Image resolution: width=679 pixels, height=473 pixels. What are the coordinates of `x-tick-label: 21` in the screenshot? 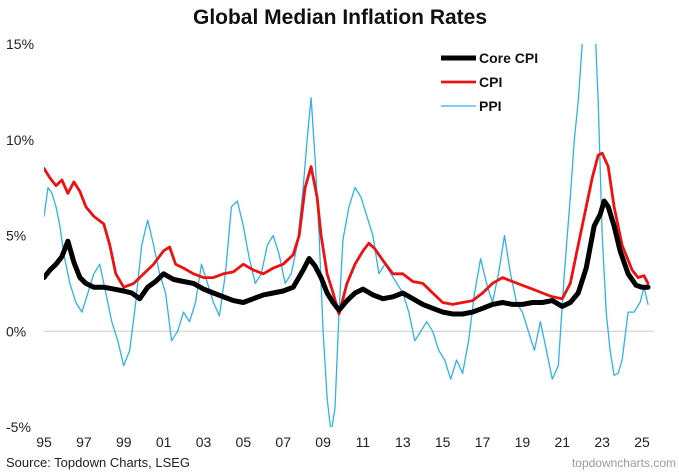 It's located at (563, 442).